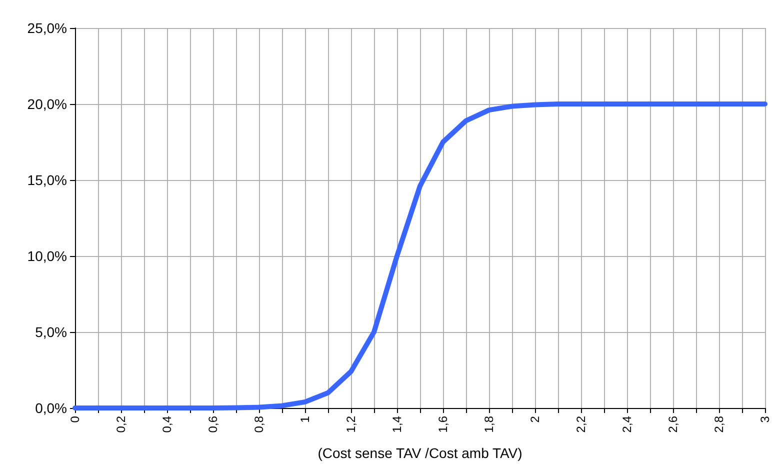  Describe the element at coordinates (213, 424) in the screenshot. I see `x-tick-label: 0,6` at that location.